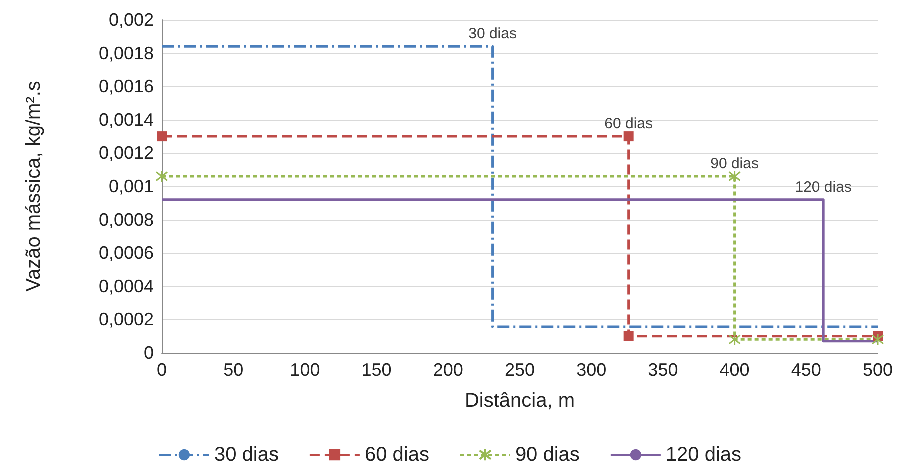  I want to click on x-tick-label: 200, so click(448, 370).